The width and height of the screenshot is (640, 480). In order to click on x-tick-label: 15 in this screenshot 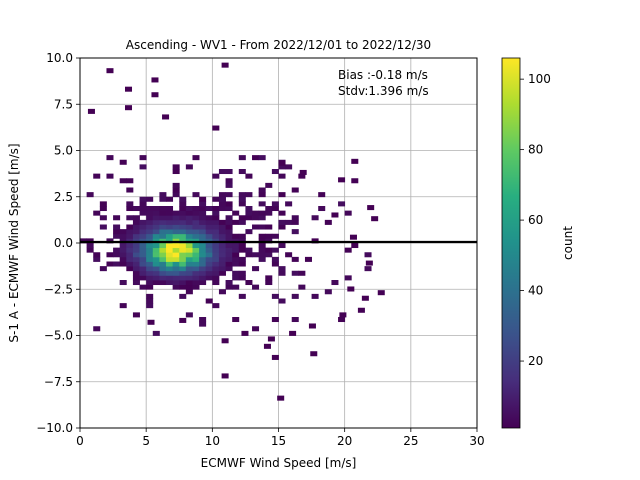, I will do `click(278, 441)`.